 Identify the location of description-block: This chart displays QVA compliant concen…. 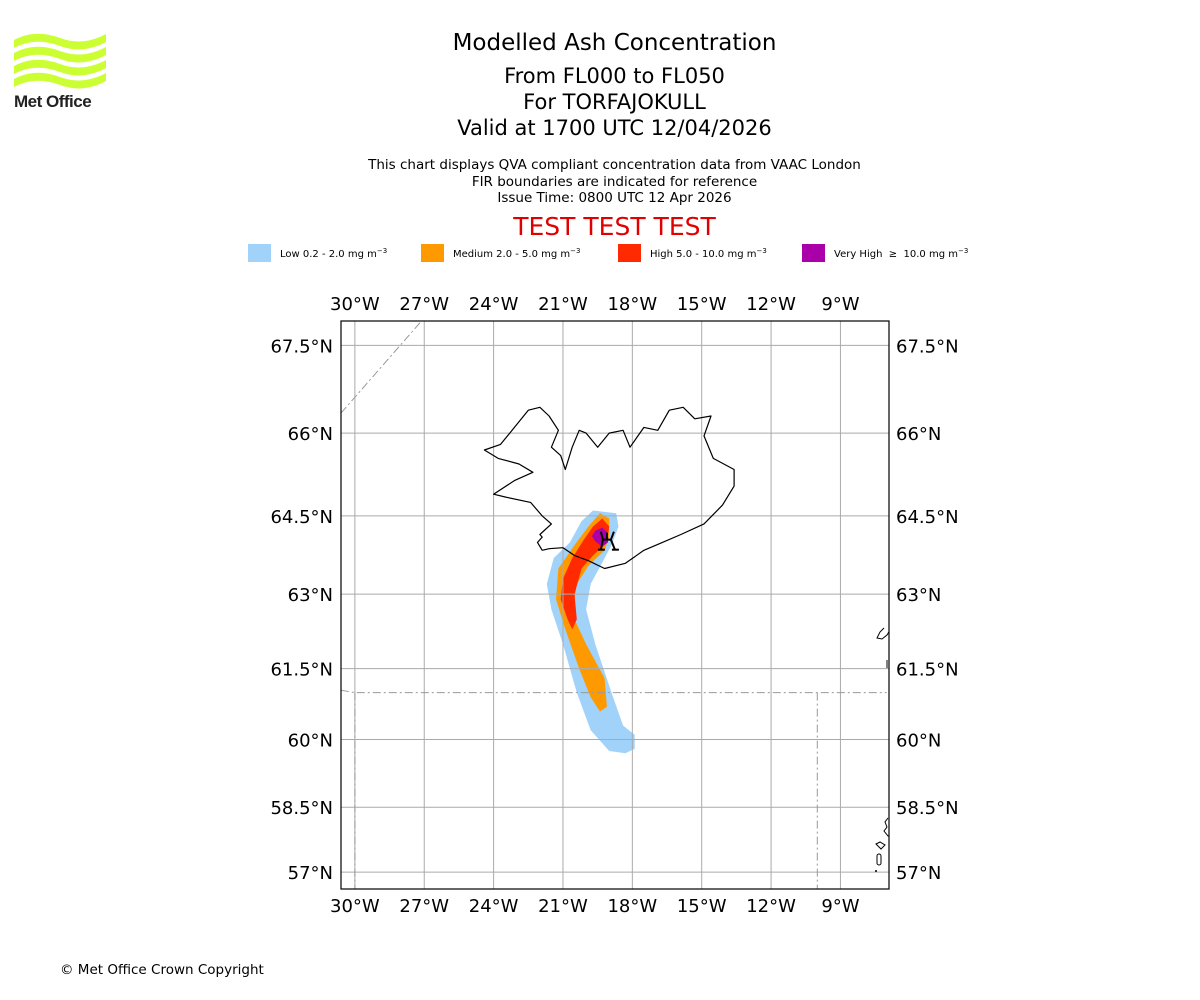
(600, 182).